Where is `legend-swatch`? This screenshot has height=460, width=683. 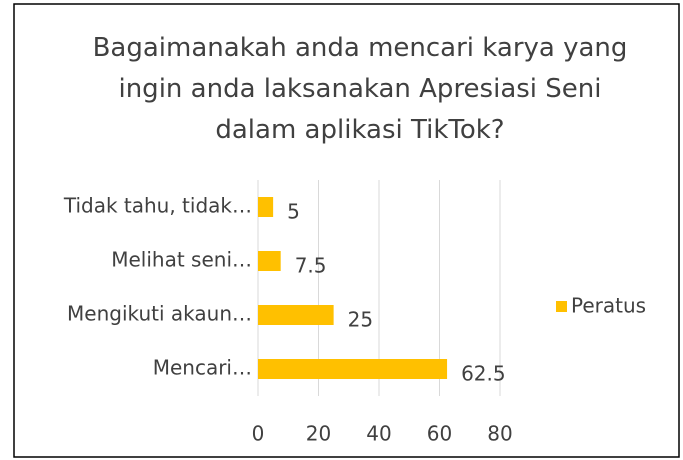 legend-swatch is located at coordinates (561, 306).